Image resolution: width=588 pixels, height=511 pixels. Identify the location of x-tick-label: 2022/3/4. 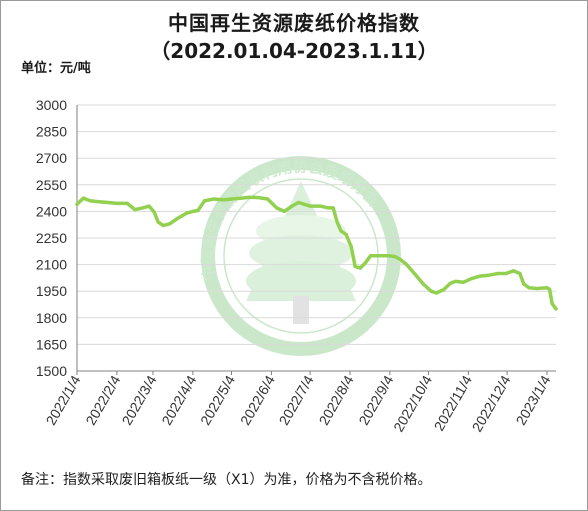
(138, 399).